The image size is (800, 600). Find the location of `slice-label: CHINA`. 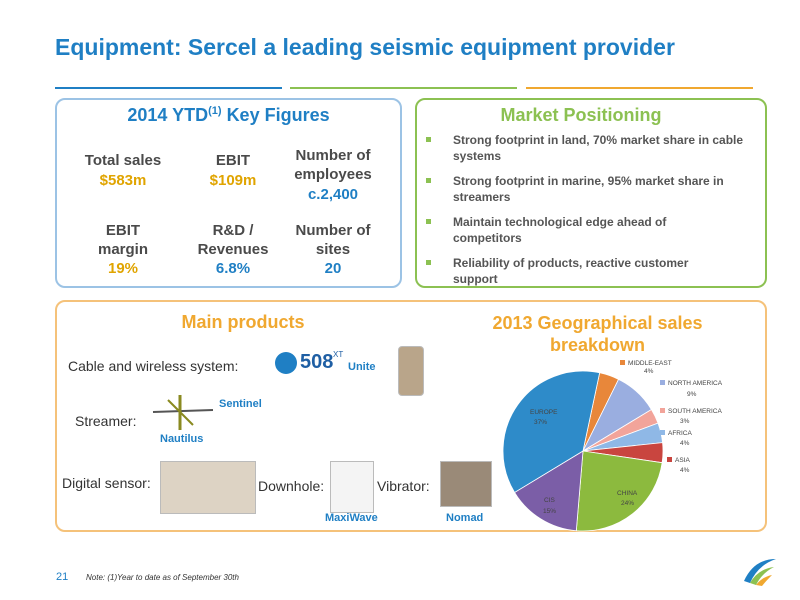

slice-label: CHINA is located at coordinates (627, 493).